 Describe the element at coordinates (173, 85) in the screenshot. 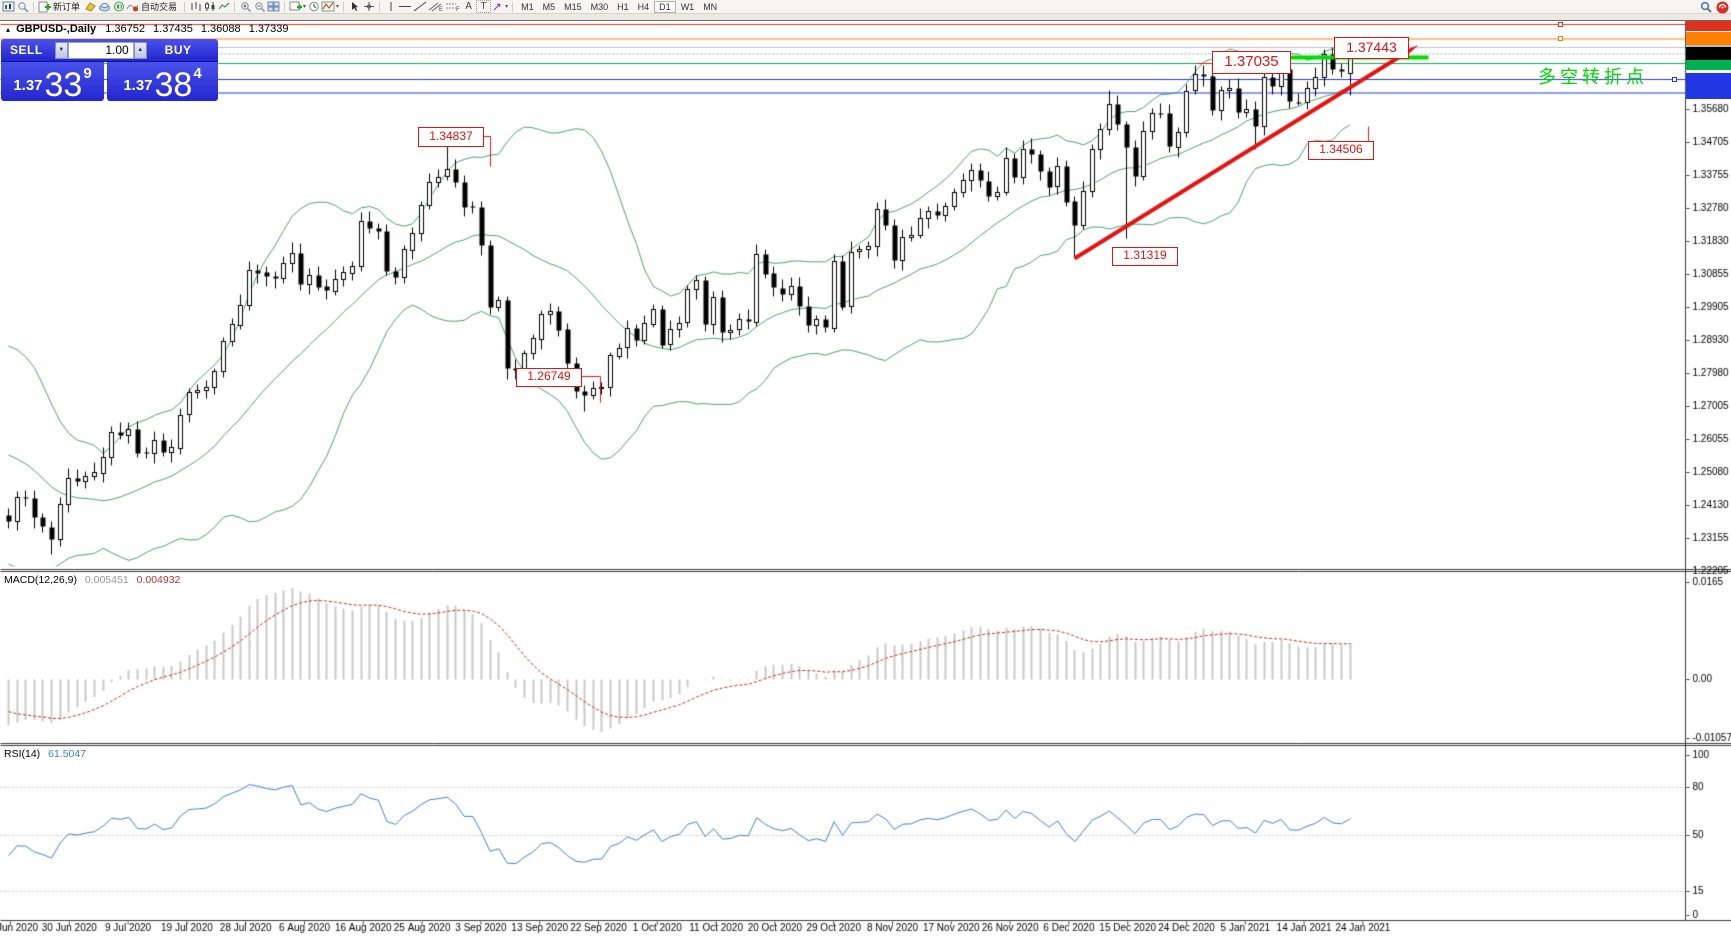

I see `buy-price-big: 38` at that location.